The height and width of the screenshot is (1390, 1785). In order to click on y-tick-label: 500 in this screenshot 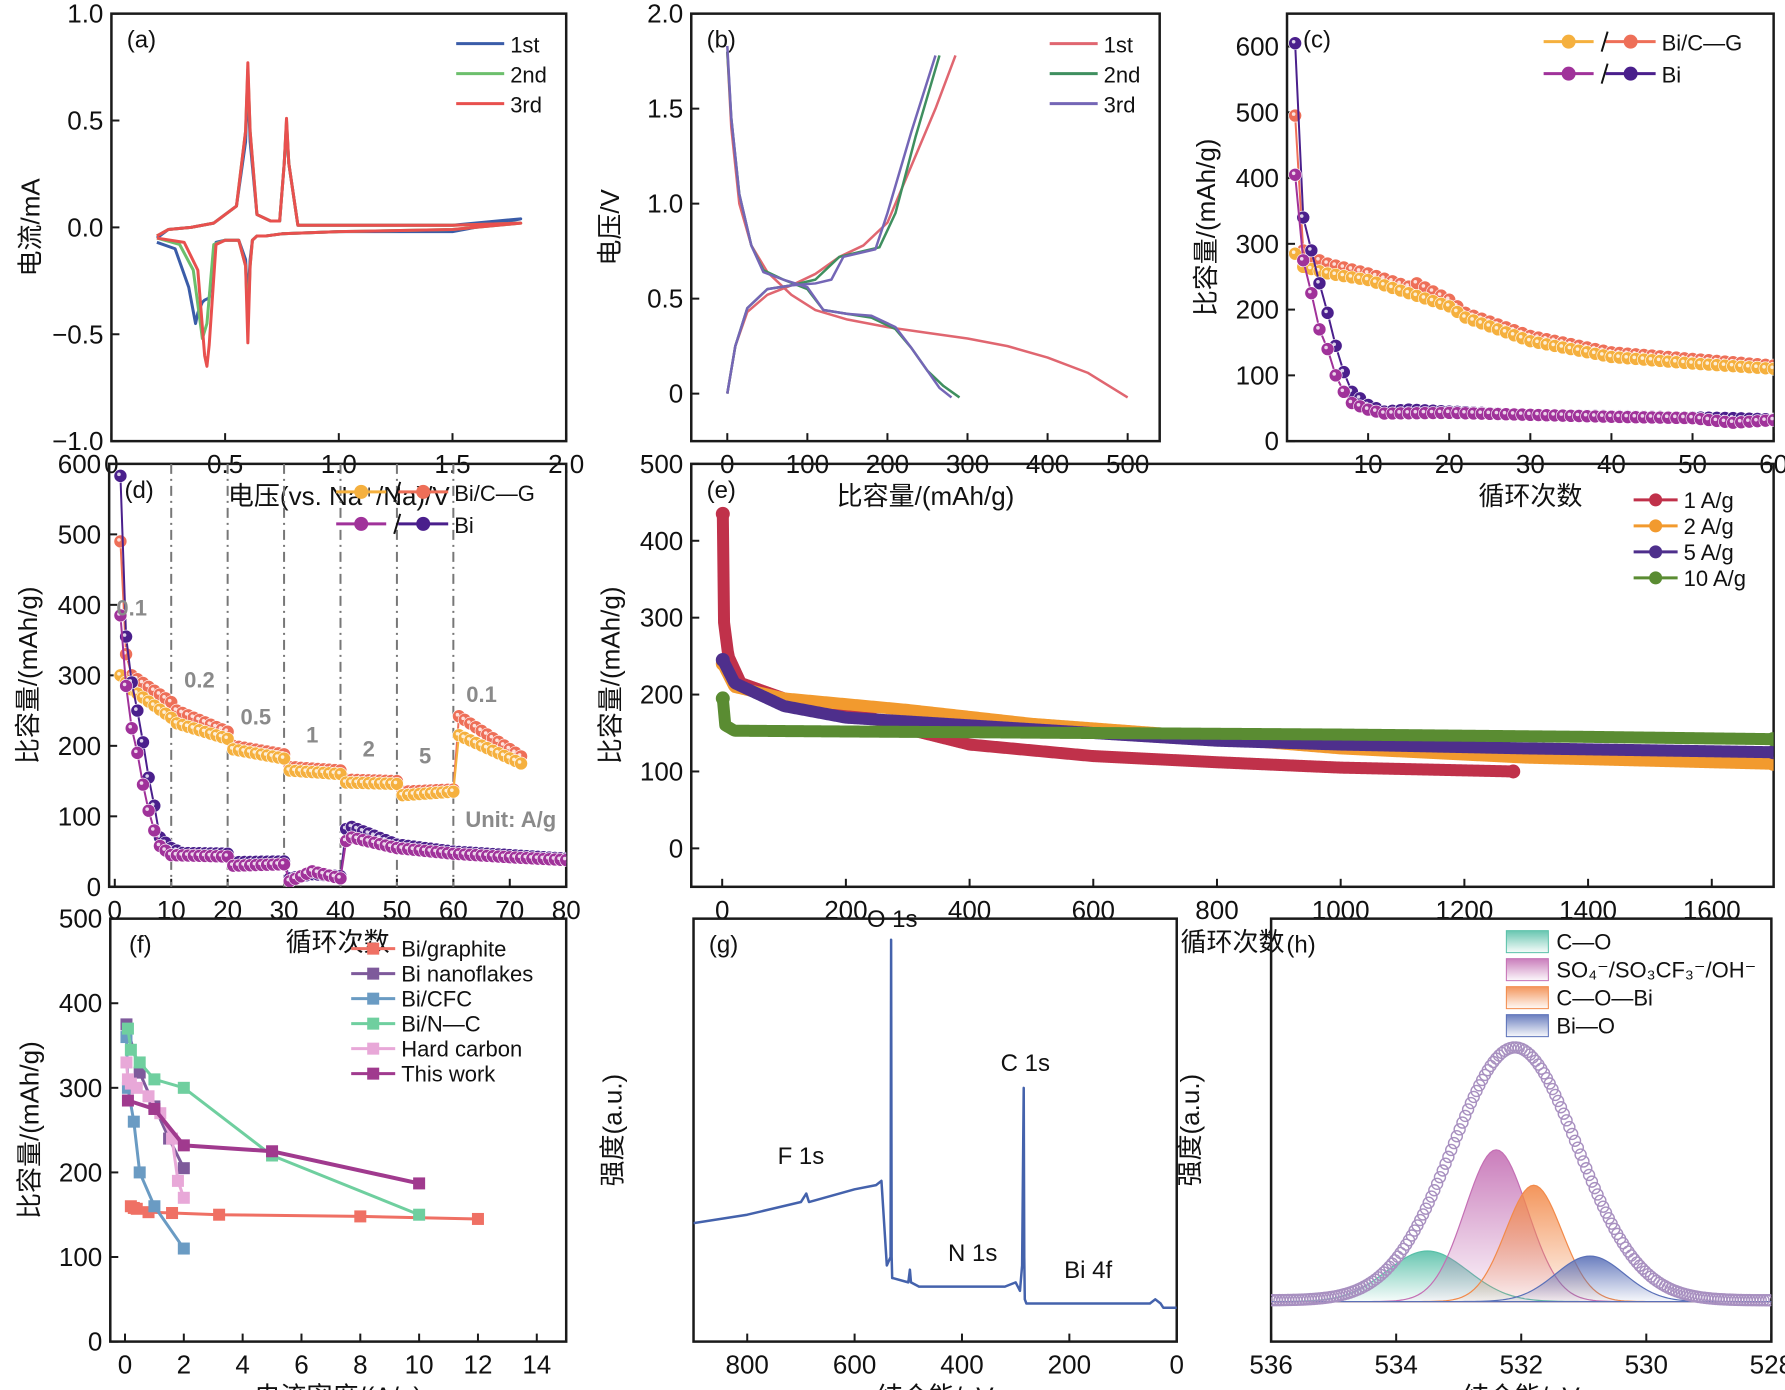, I will do `click(79, 534)`.